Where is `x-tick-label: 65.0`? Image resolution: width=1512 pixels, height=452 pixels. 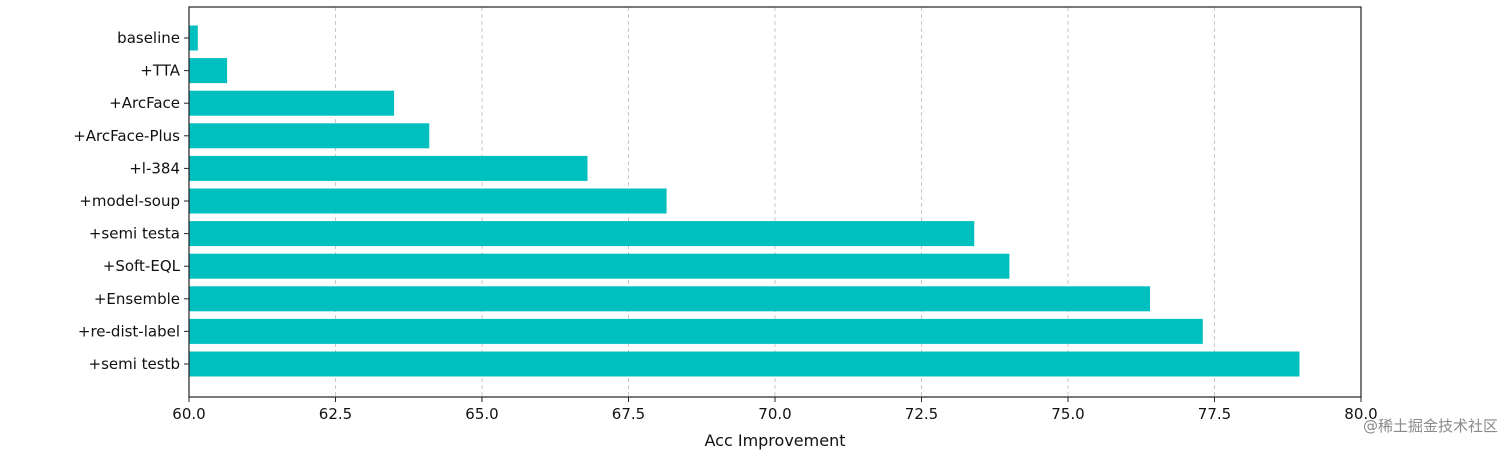
x-tick-label: 65.0 is located at coordinates (481, 414).